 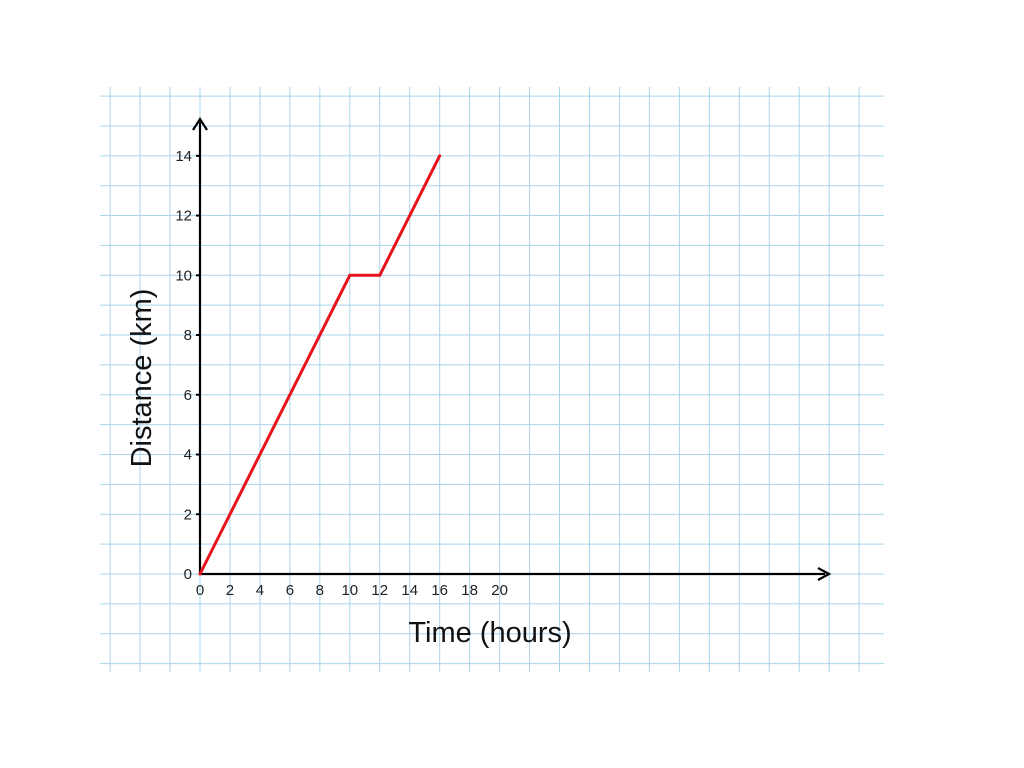 I want to click on y-tick-label: 14, so click(x=183, y=156).